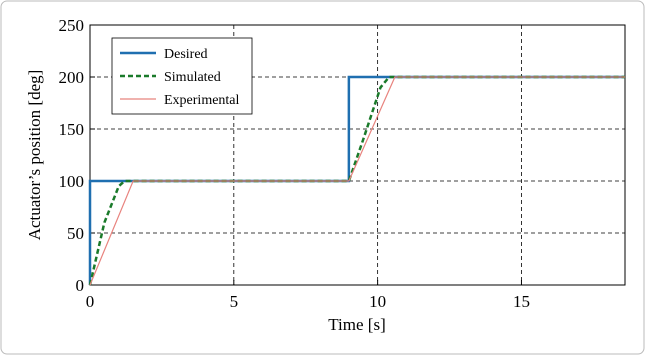 This screenshot has width=645, height=360. What do you see at coordinates (192, 77) in the screenshot?
I see `legend-label: Simulated` at bounding box center [192, 77].